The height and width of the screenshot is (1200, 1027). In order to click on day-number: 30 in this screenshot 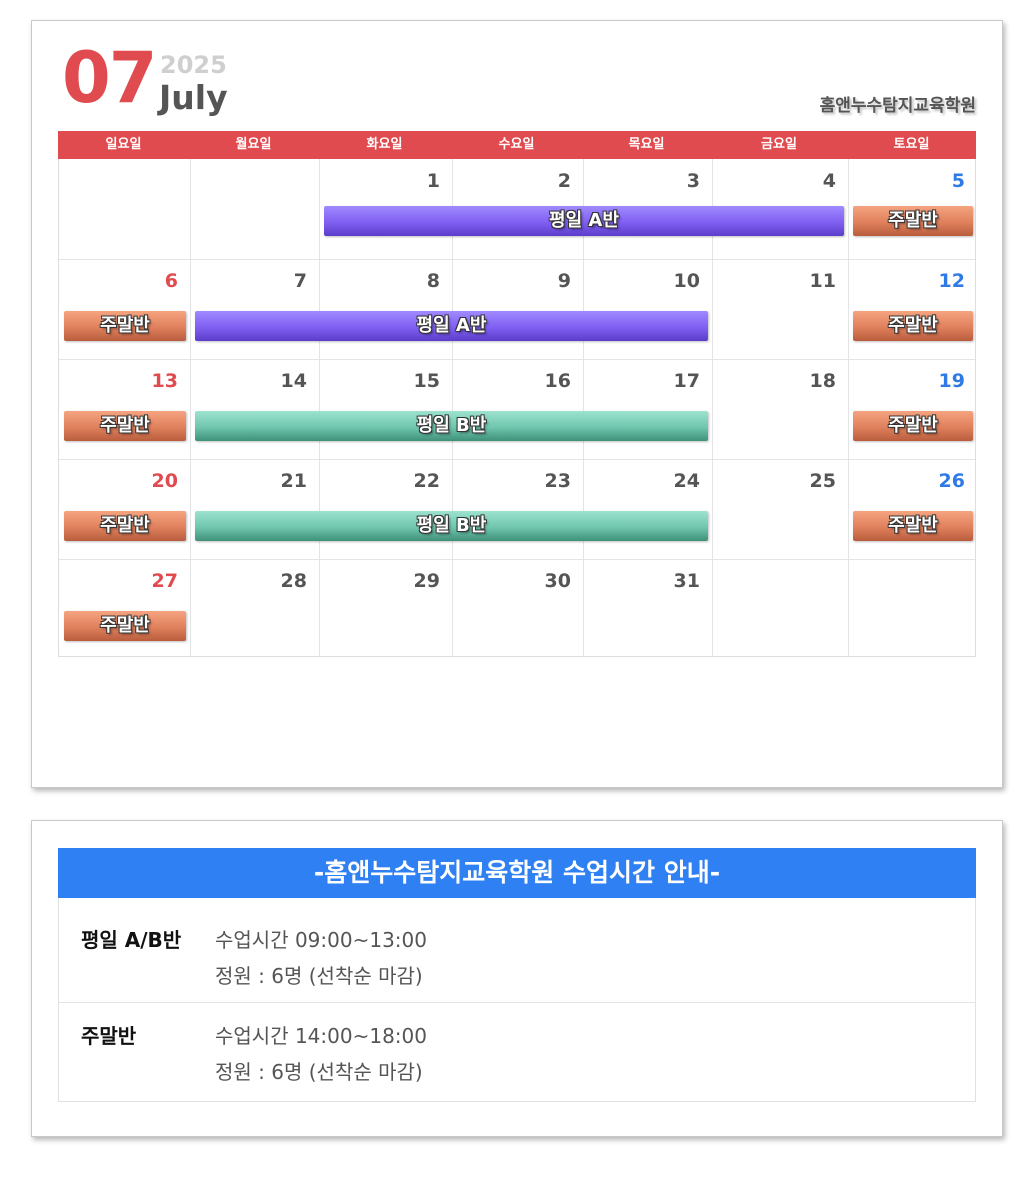, I will do `click(557, 581)`.